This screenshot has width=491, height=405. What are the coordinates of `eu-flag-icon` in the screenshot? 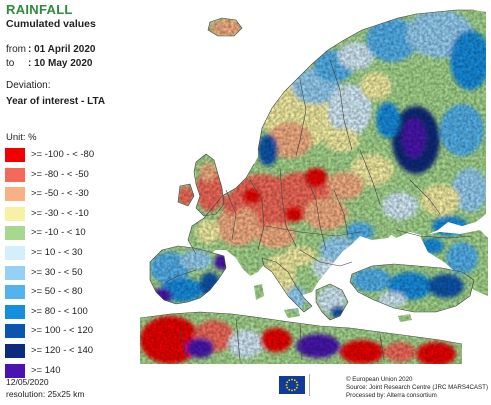 It's located at (292, 385).